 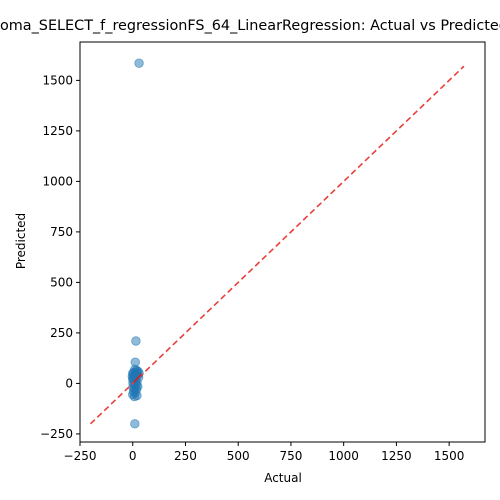 What do you see at coordinates (264, 452) in the screenshot?
I see `x-axis: −250 0 250 500 750 1000 1250 1500` at bounding box center [264, 452].